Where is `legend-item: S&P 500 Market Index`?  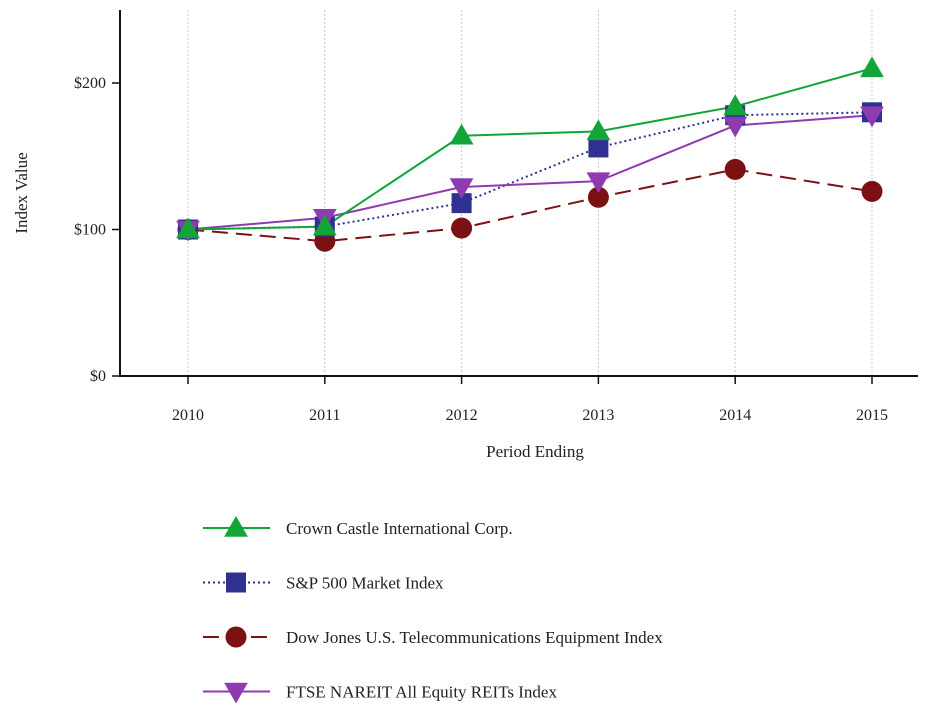 legend-item: S&P 500 Market Index is located at coordinates (323, 582).